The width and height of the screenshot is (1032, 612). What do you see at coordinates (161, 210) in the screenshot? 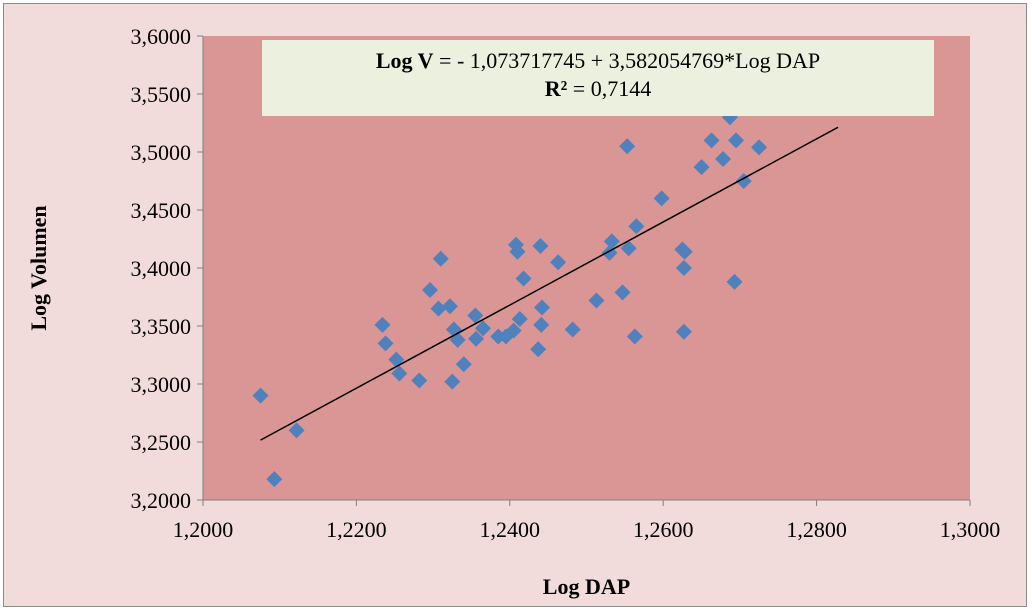
I see `y-tick-label: 3,4500` at bounding box center [161, 210].